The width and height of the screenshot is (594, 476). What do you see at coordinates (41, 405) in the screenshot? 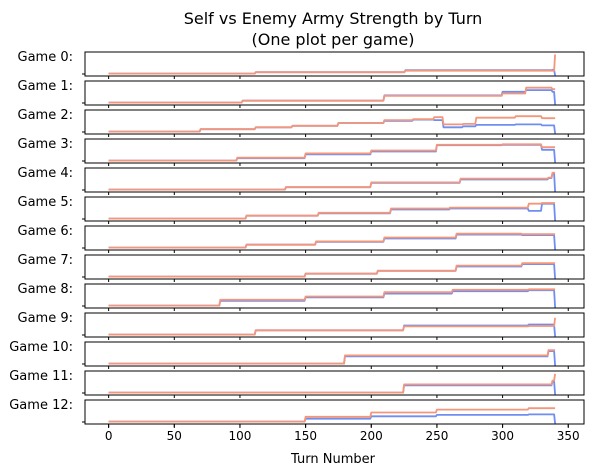
I see `game-label: Game 12:` at bounding box center [41, 405].